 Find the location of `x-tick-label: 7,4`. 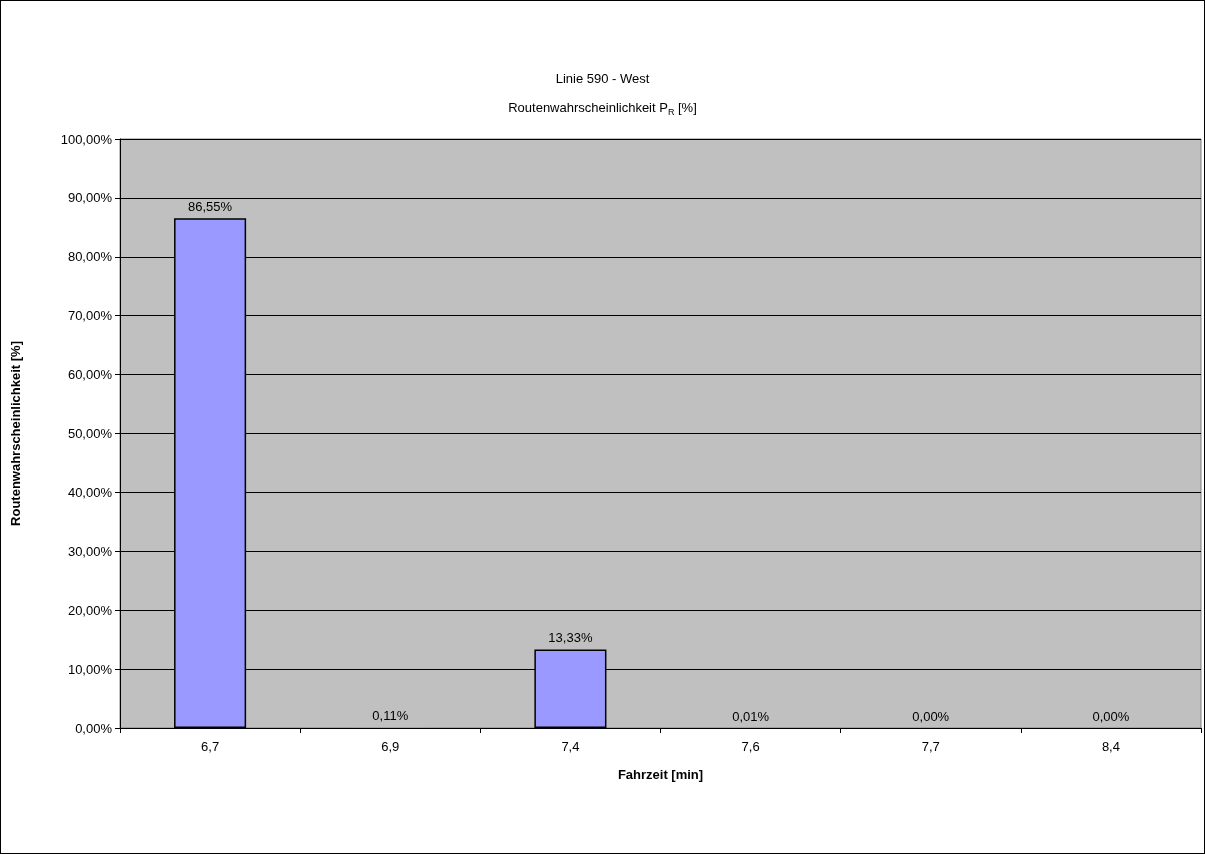

x-tick-label: 7,4 is located at coordinates (570, 746).